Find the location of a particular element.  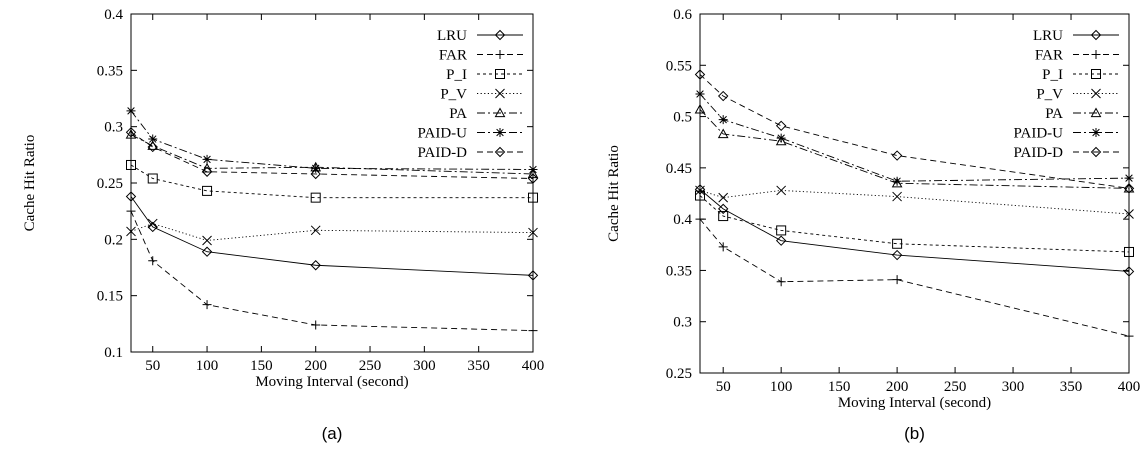

y-tick-label: 0.5 is located at coordinates (682, 118).